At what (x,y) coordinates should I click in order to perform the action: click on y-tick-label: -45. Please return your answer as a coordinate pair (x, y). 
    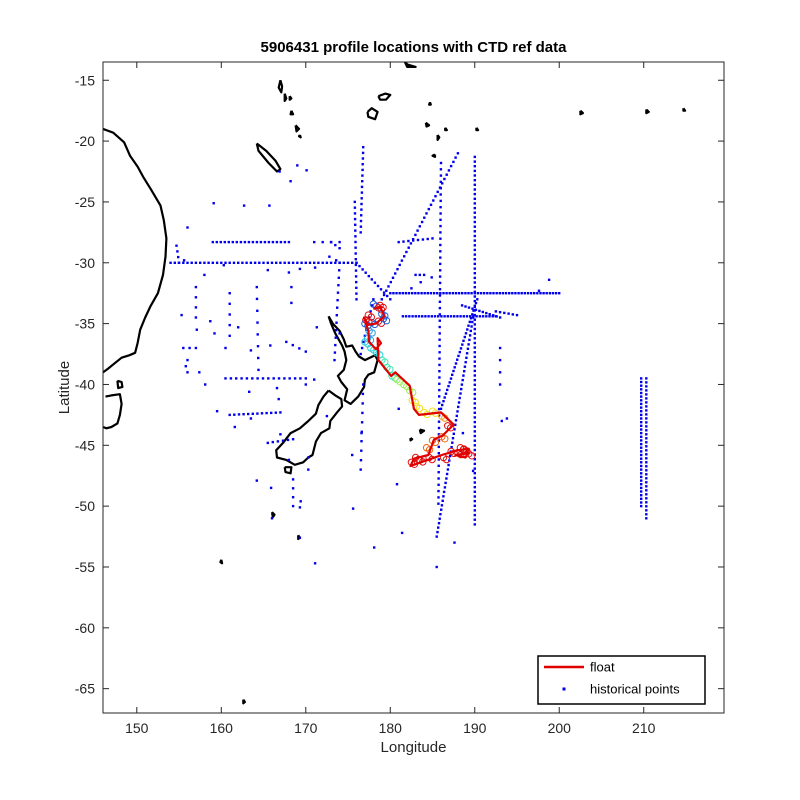
    Looking at the image, I should click on (85, 445).